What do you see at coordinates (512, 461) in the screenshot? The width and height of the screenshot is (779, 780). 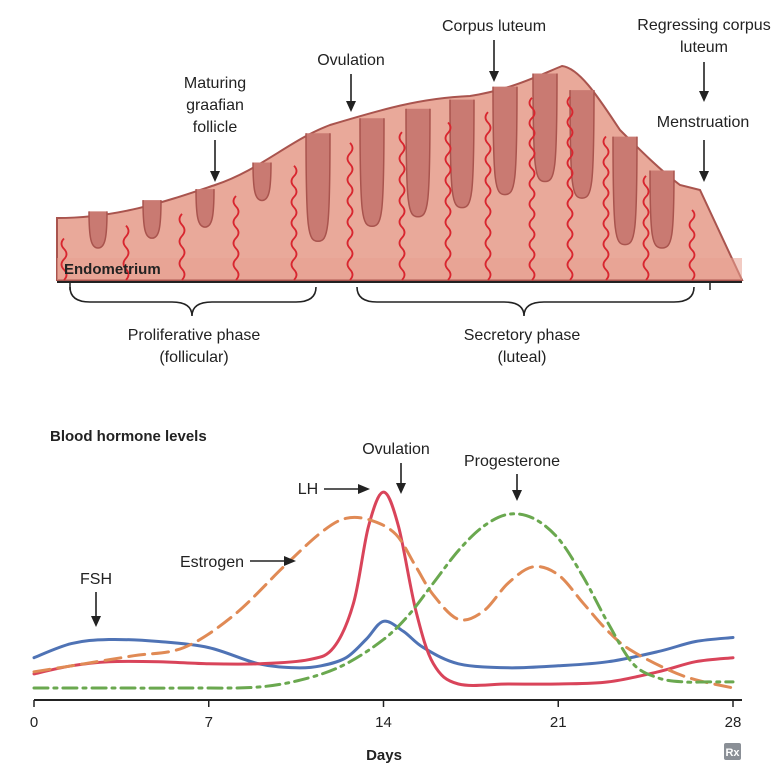 I see `progesterone-annotation: Progesterone` at bounding box center [512, 461].